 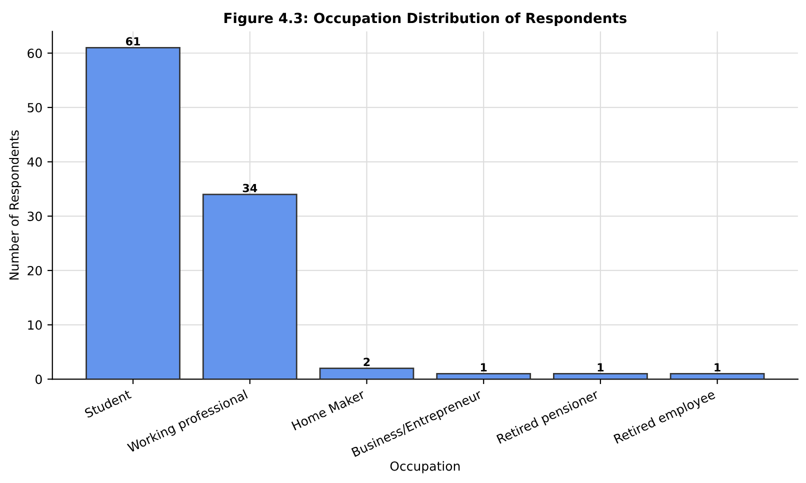 What do you see at coordinates (133, 41) in the screenshot?
I see `data-label: 61` at bounding box center [133, 41].